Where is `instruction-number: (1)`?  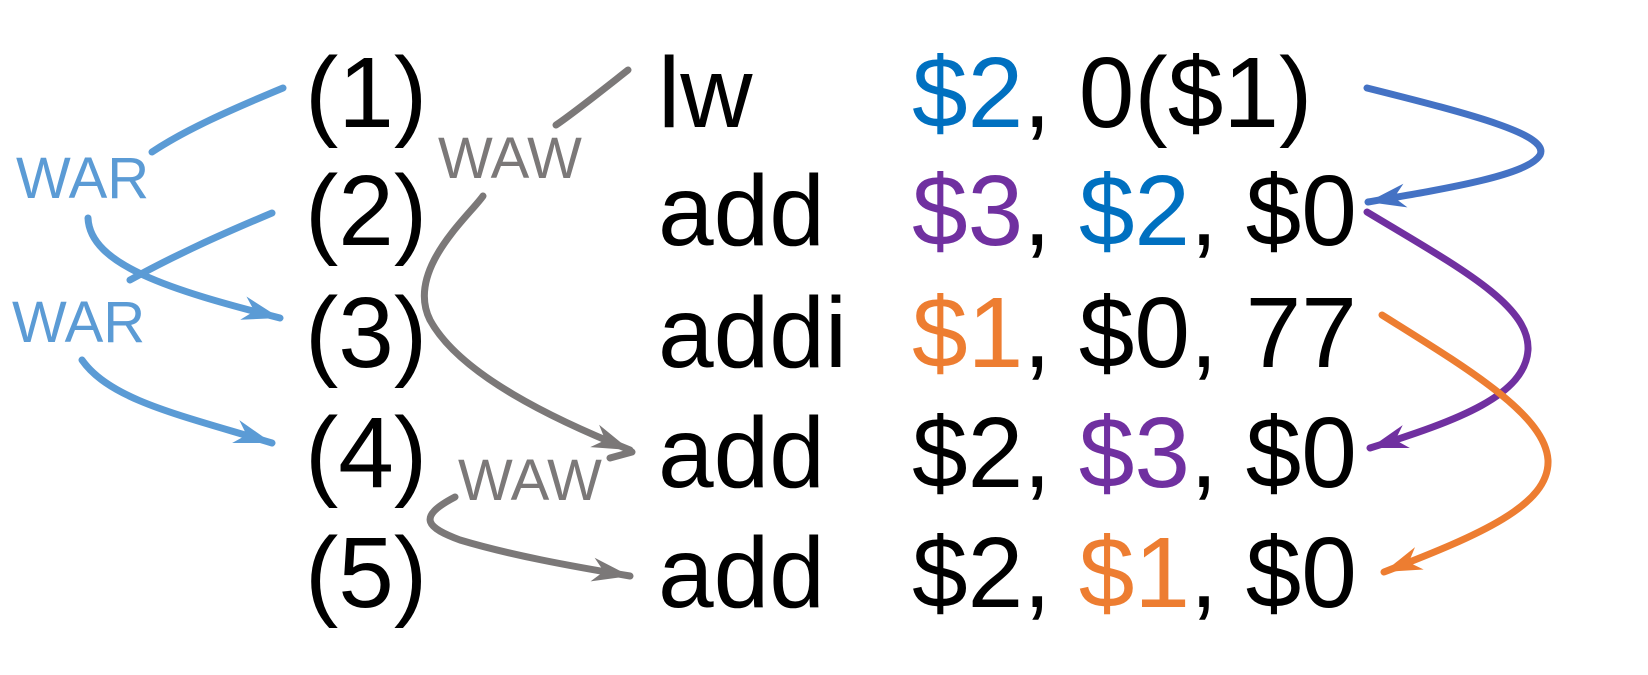 instruction-number: (1) is located at coordinates (366, 93).